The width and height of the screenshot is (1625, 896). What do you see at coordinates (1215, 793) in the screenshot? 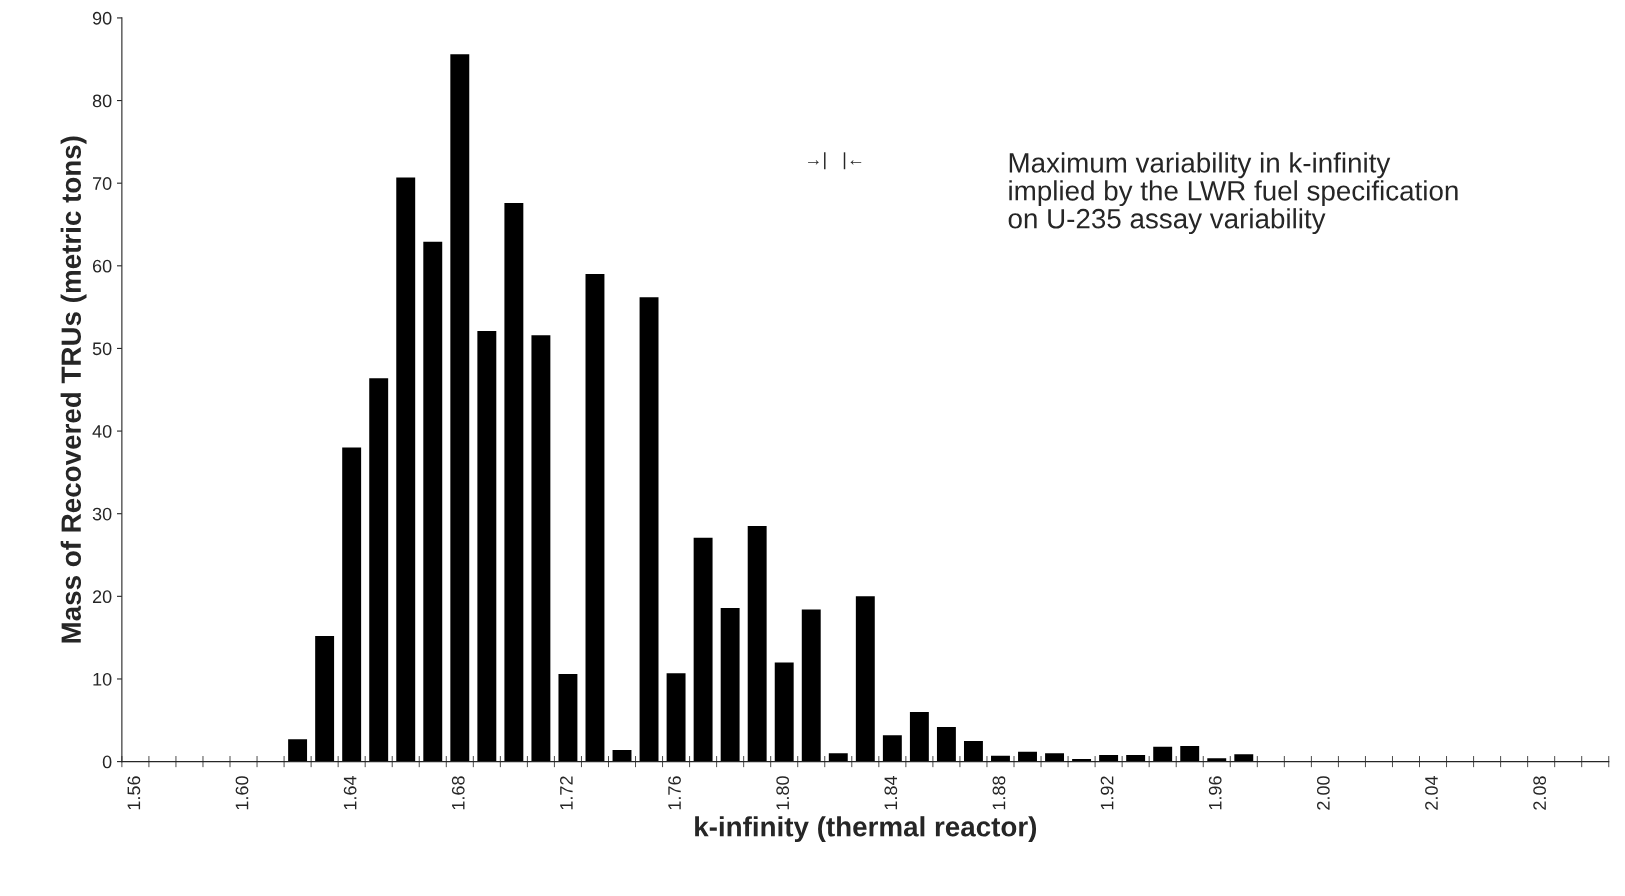
I see `x-tick-label: 1.96` at bounding box center [1215, 793].